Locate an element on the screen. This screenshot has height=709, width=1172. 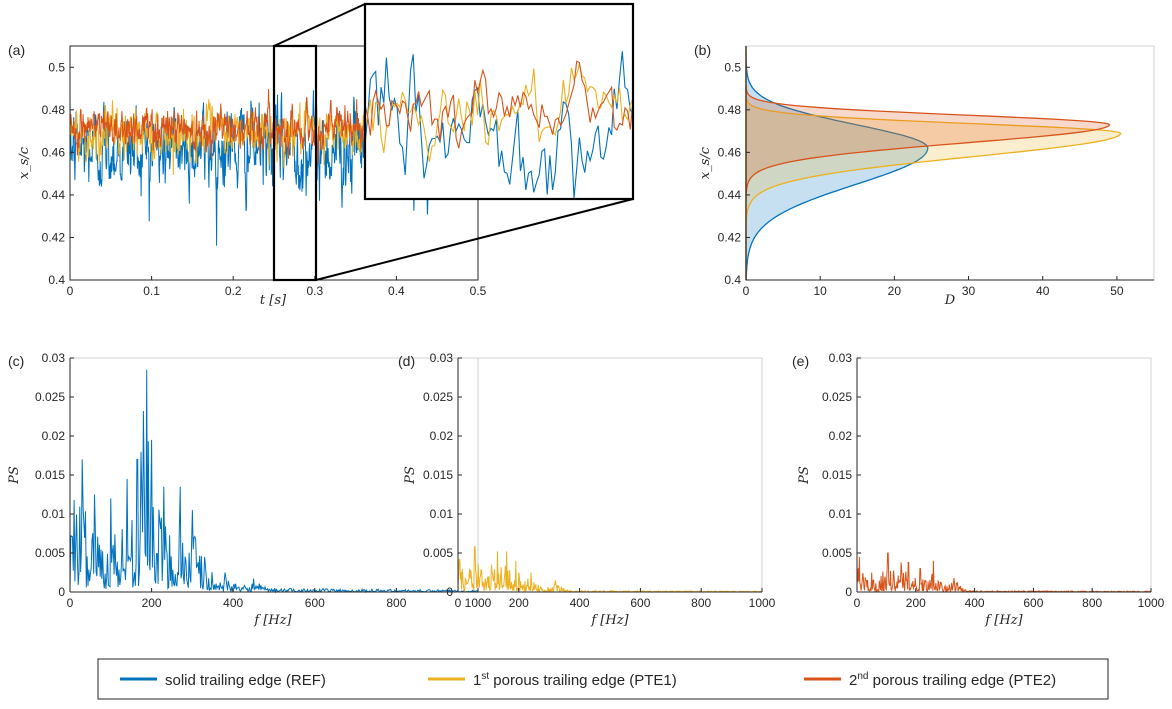
inset-line-ref is located at coordinates (499, 125).